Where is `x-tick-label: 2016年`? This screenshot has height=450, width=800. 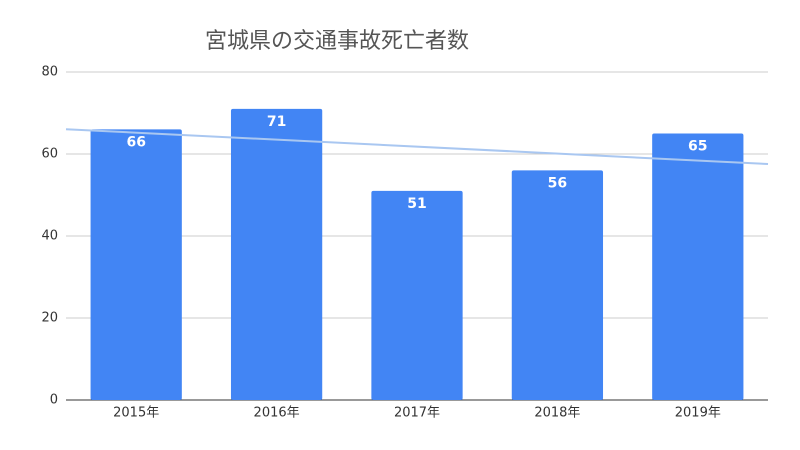 x-tick-label: 2016年 is located at coordinates (277, 413).